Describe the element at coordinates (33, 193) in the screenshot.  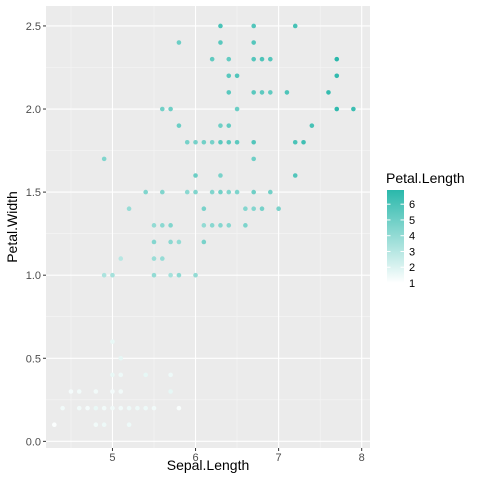
I see `y-tick-label: 1.5` at that location.